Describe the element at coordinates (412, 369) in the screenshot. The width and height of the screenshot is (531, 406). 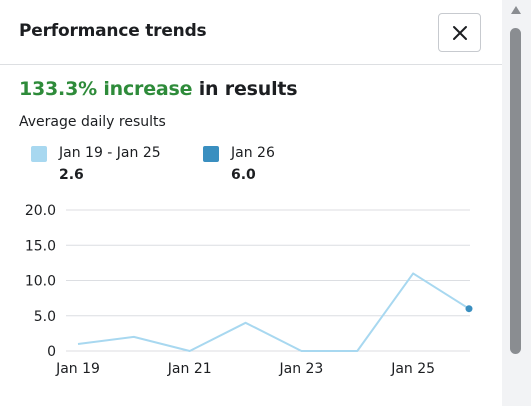
I see `x-tick-label: Jan 25` at that location.